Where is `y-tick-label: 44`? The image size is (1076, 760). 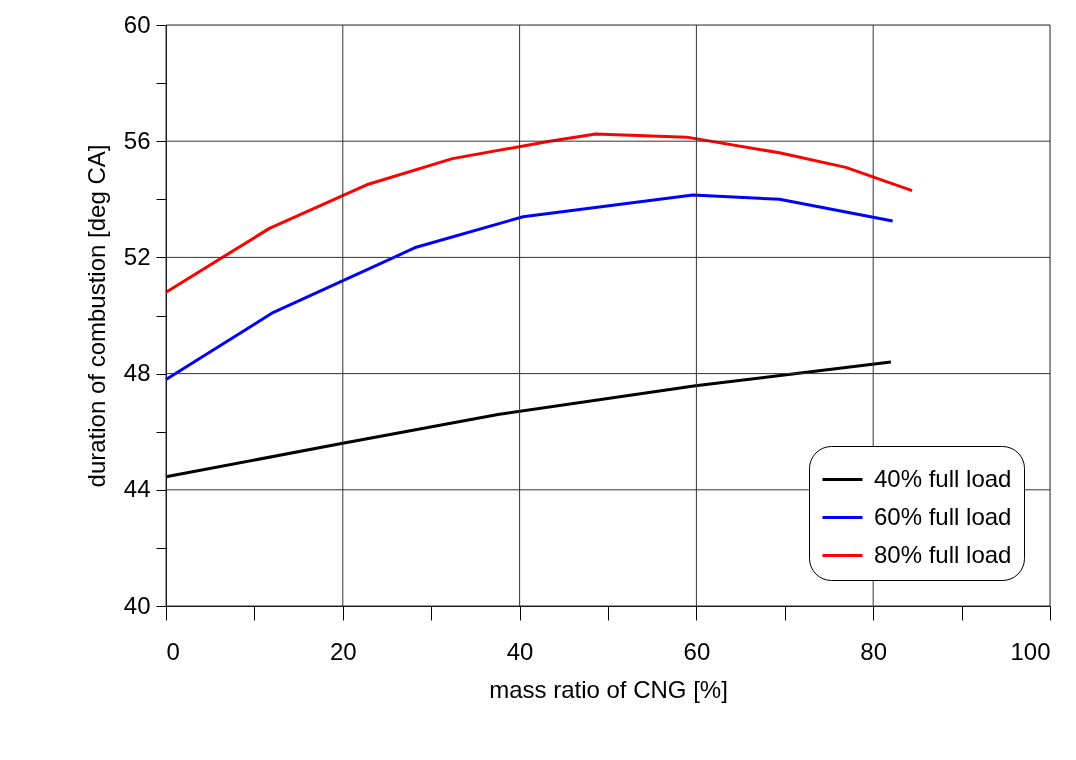 y-tick-label: 44 is located at coordinates (137, 489).